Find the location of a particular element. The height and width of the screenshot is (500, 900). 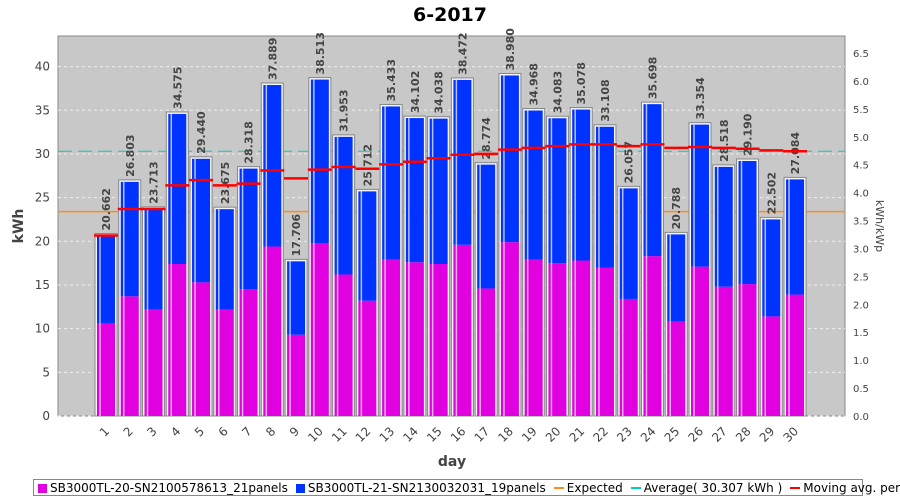

x-tick-label: 3 is located at coordinates (151, 431).